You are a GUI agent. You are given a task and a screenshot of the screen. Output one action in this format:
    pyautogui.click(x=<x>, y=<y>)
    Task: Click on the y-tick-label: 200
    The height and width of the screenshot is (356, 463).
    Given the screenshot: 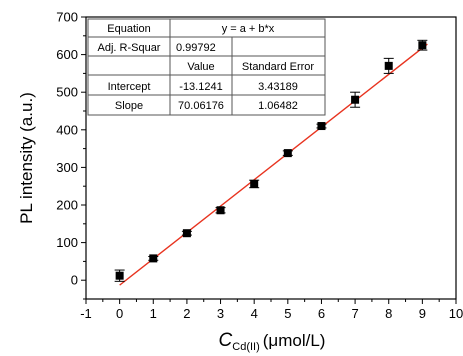 What is the action you would take?
    pyautogui.click(x=67, y=205)
    